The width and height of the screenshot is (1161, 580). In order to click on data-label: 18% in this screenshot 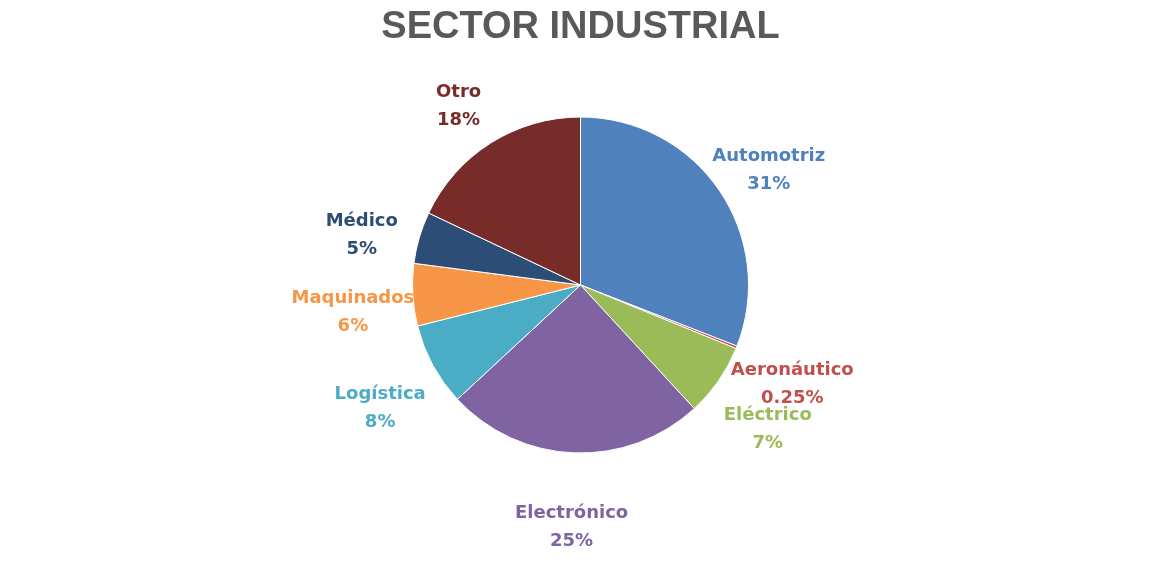, I will do `click(459, 119)`.